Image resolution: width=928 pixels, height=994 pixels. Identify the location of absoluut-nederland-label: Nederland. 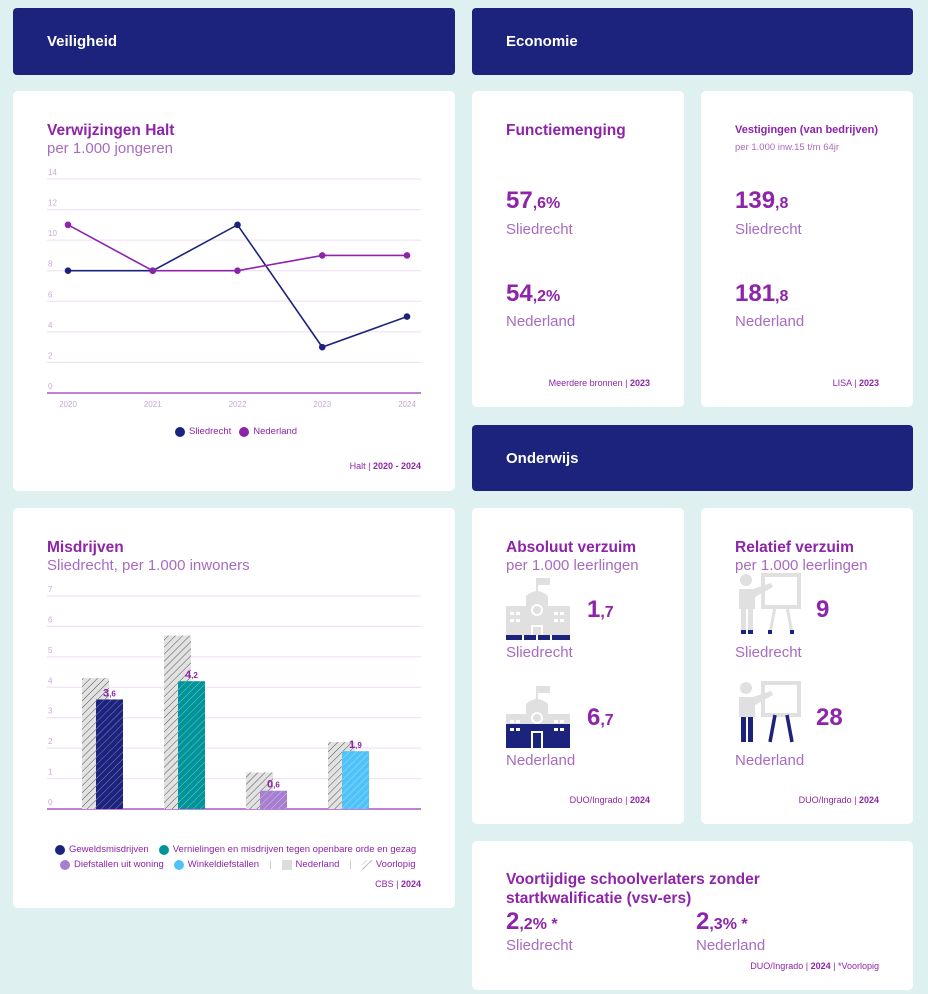
(541, 760).